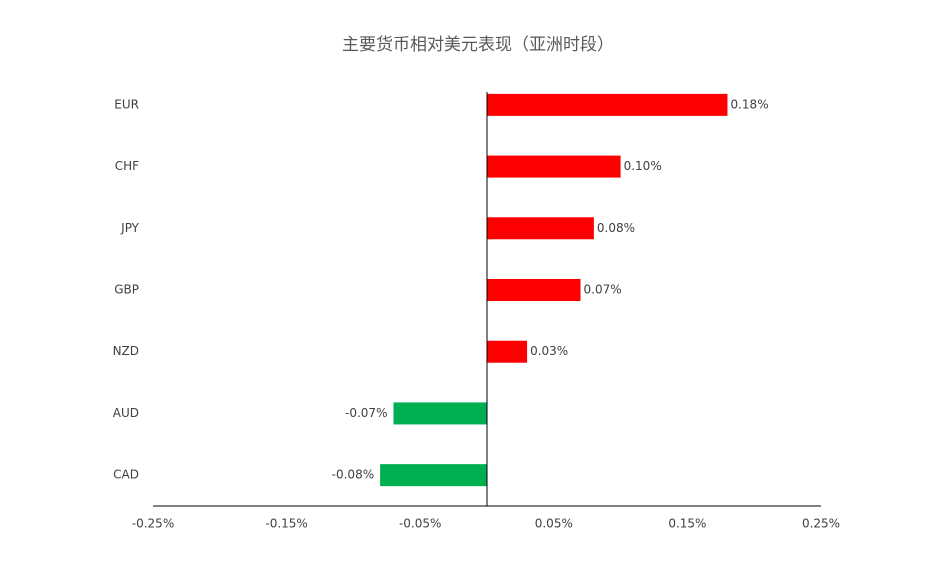 The height and width of the screenshot is (569, 943). What do you see at coordinates (126, 475) in the screenshot?
I see `y-tick-label: CAD` at bounding box center [126, 475].